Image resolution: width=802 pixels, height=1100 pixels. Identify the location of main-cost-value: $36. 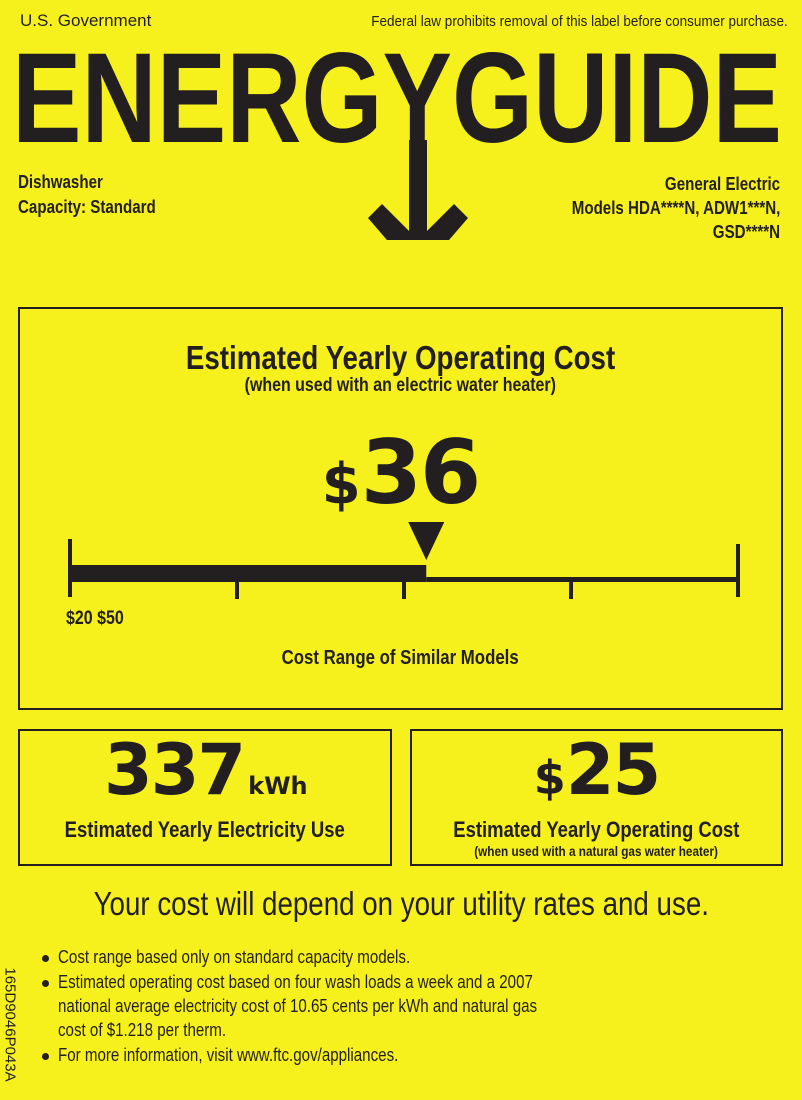
(401, 472).